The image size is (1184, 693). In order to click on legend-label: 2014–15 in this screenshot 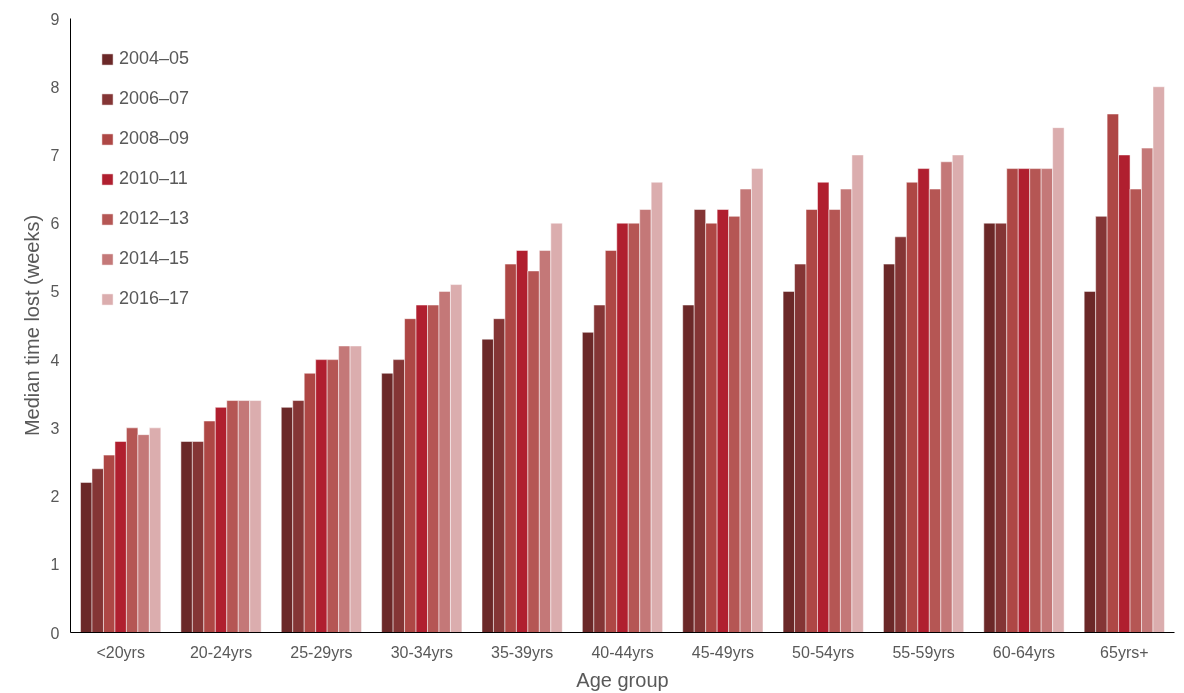, I will do `click(154, 258)`.